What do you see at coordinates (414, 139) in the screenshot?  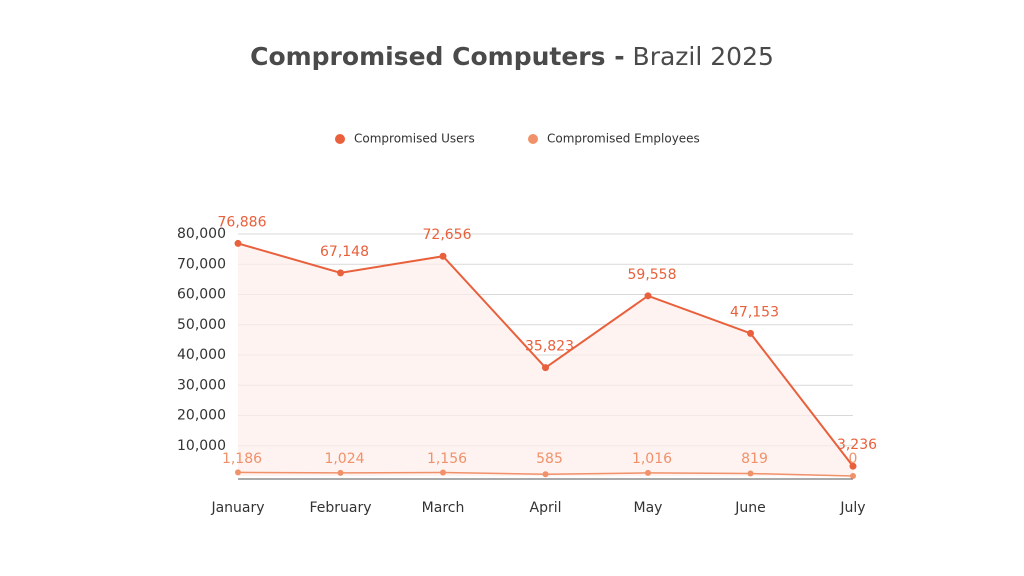 I see `legend-label: Compromised Users` at bounding box center [414, 139].